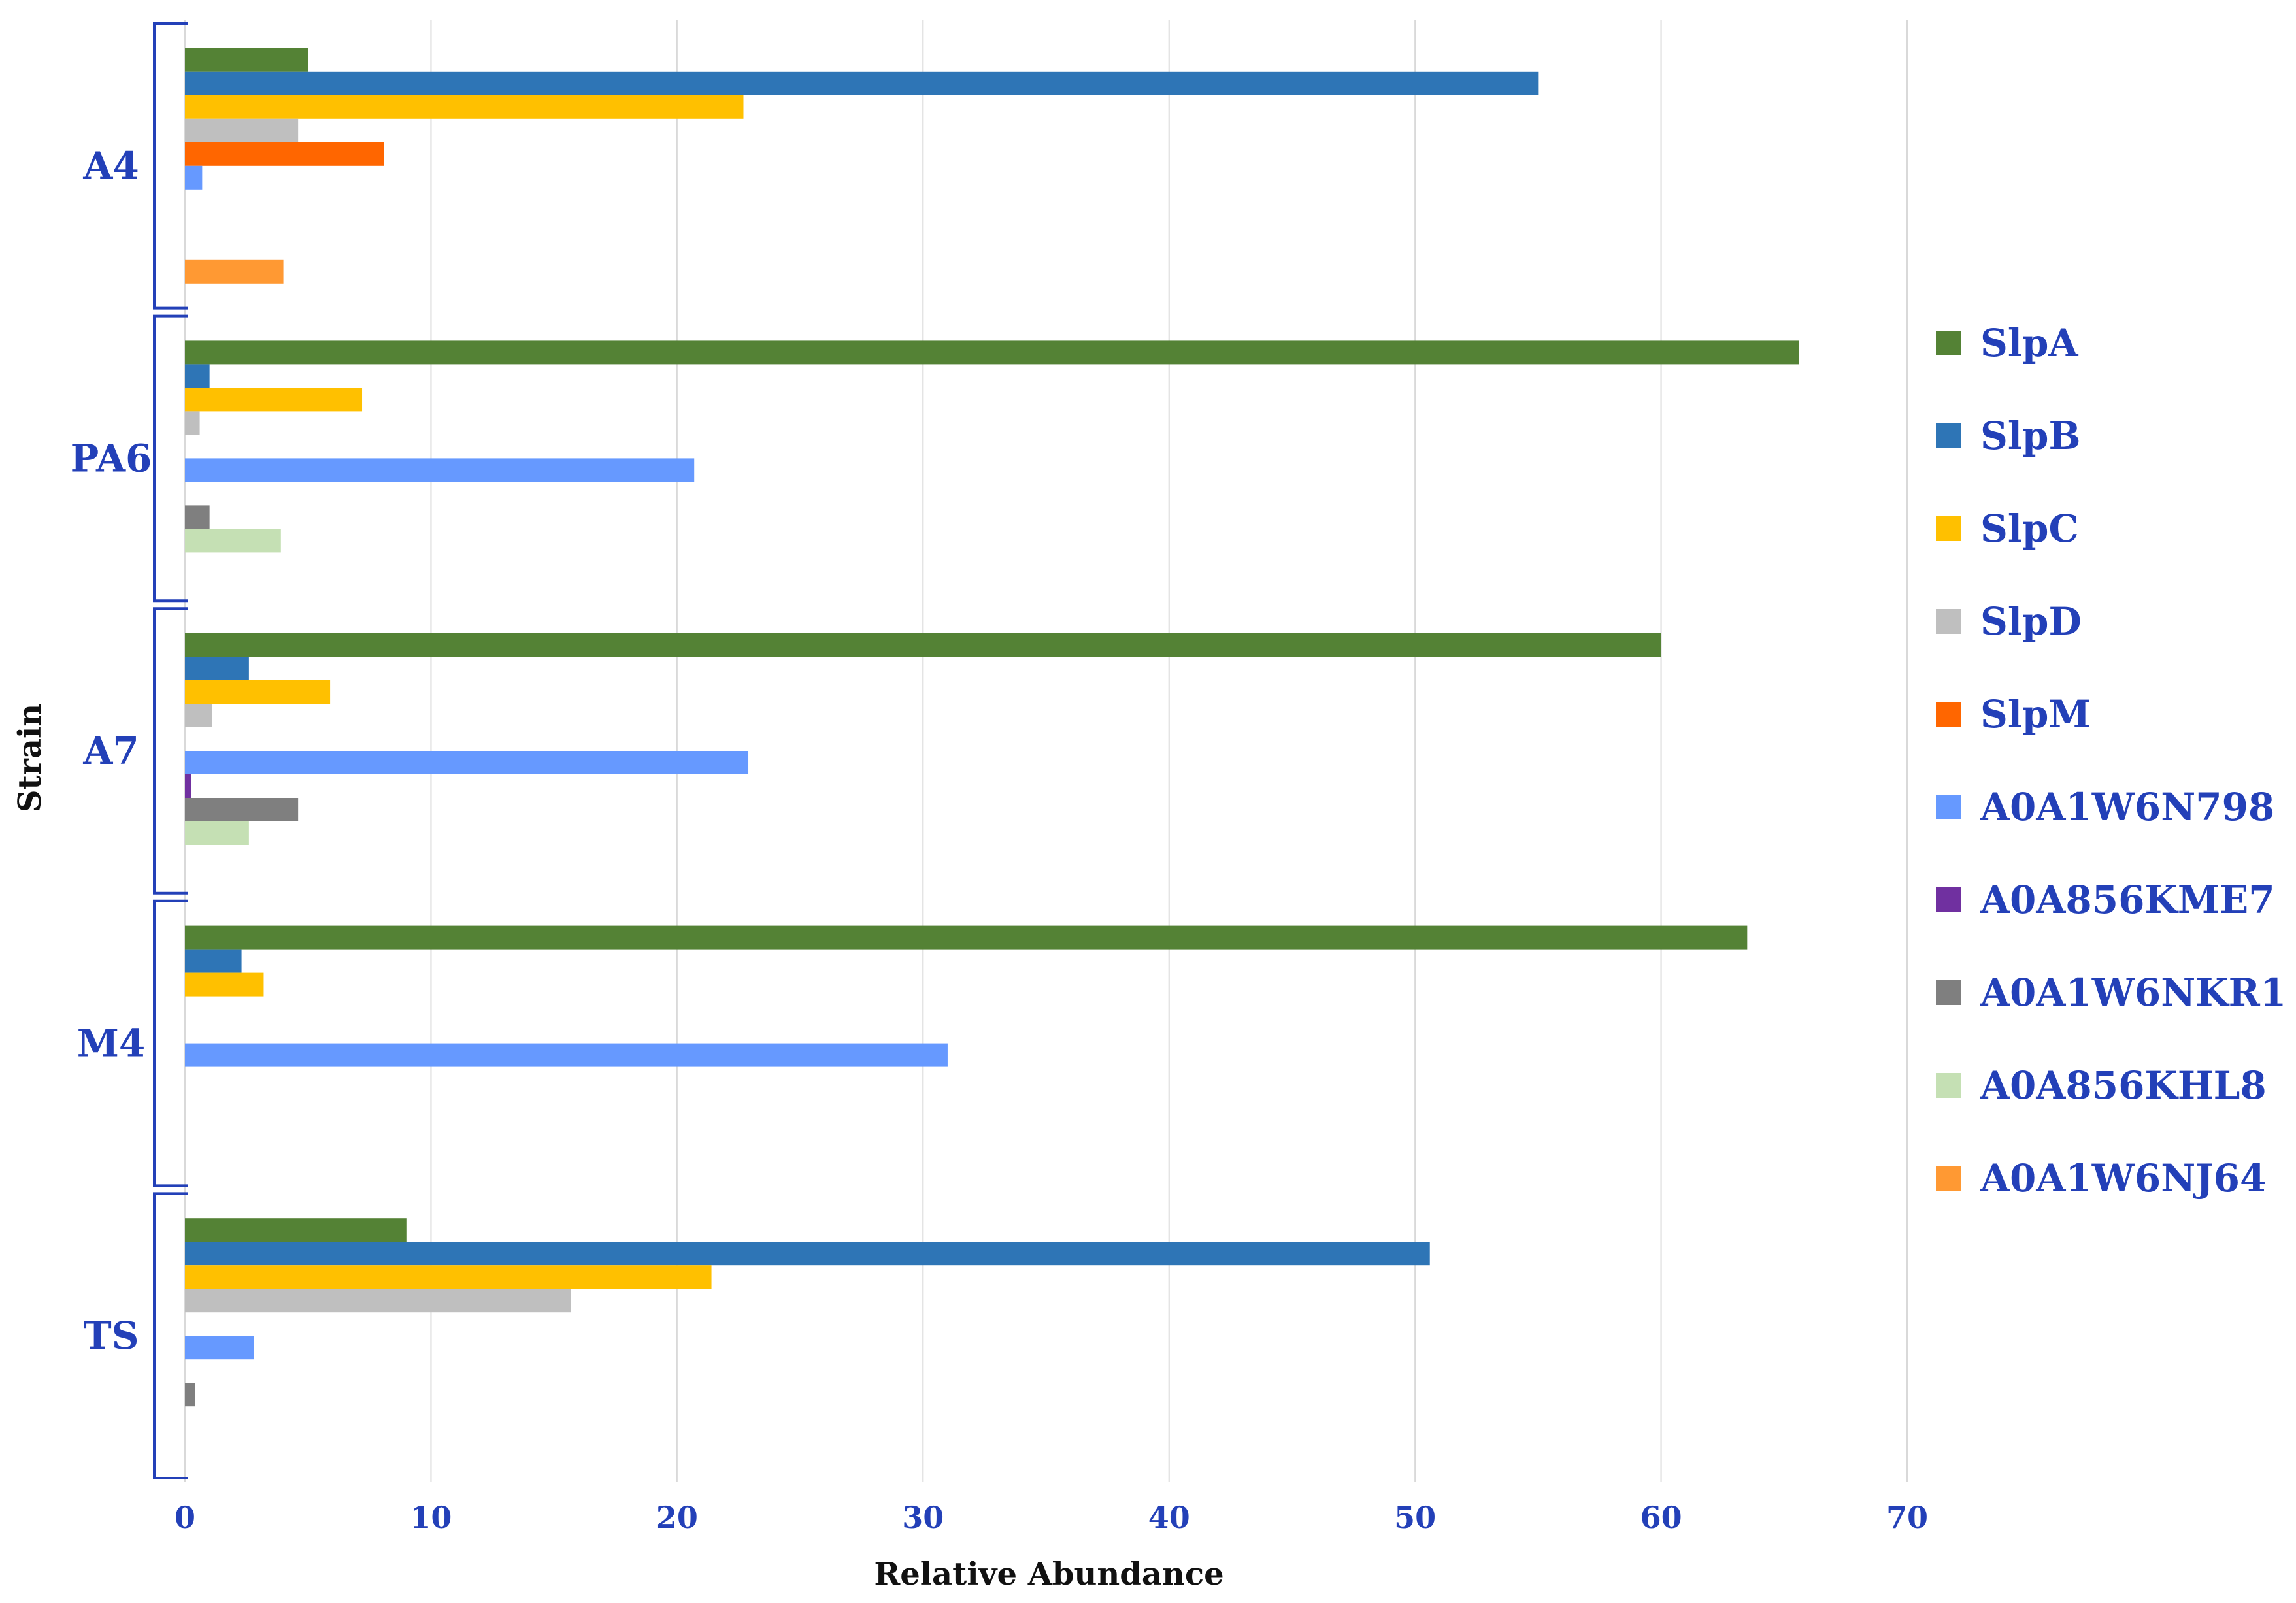  What do you see at coordinates (274, 400) in the screenshot?
I see `bar-PA6-SlpC` at bounding box center [274, 400].